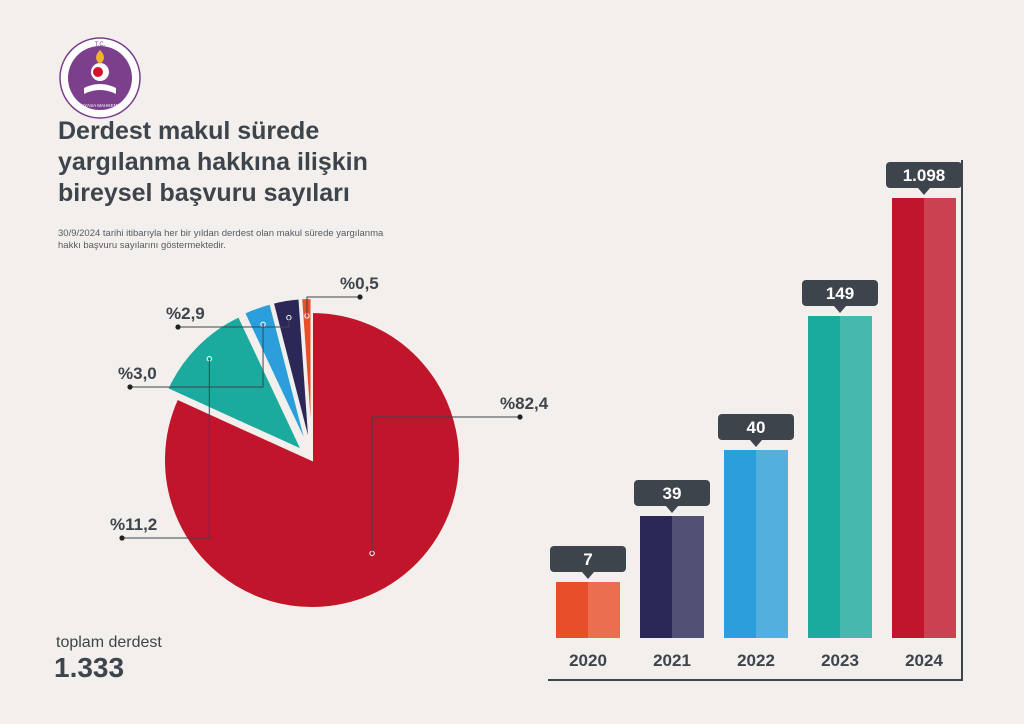 The image size is (1024, 724). Describe the element at coordinates (109, 642) in the screenshot. I see `total-label: toplam derdest` at that location.